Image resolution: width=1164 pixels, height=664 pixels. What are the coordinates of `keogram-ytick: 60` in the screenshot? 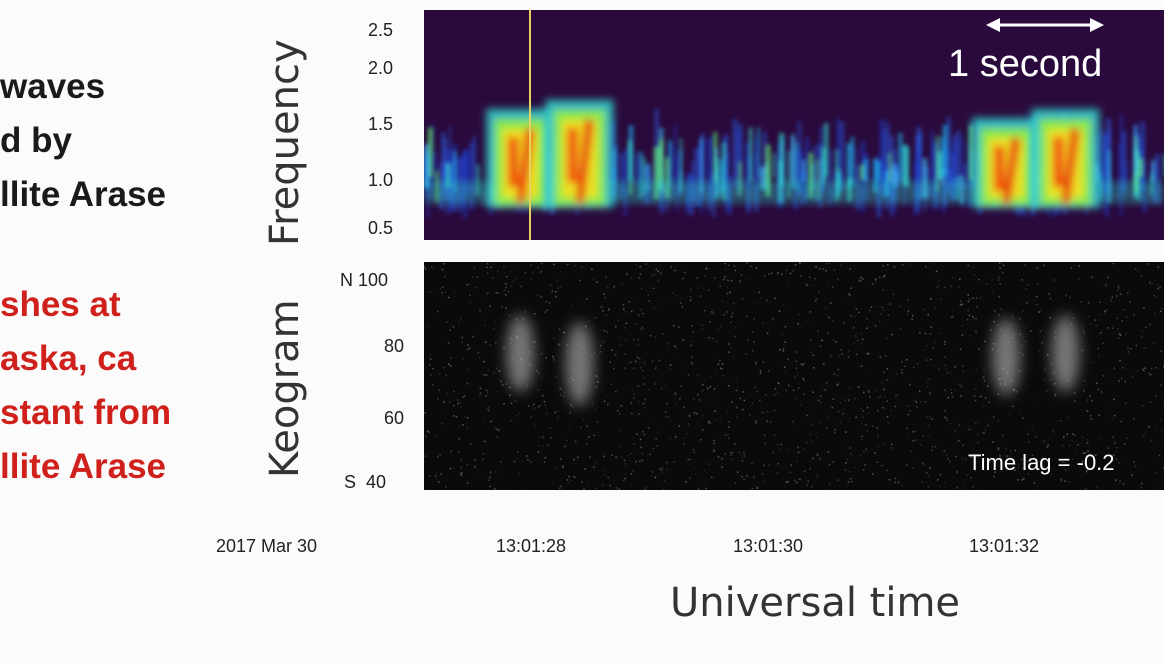 It's located at (394, 418).